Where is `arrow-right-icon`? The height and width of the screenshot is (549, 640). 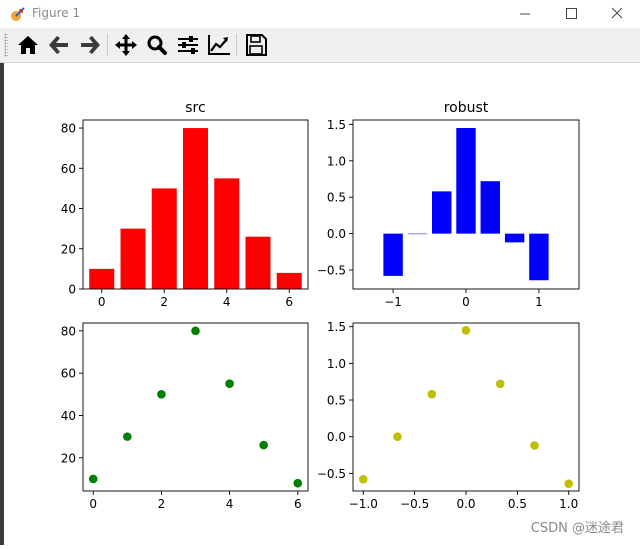 arrow-right-icon is located at coordinates (90, 45).